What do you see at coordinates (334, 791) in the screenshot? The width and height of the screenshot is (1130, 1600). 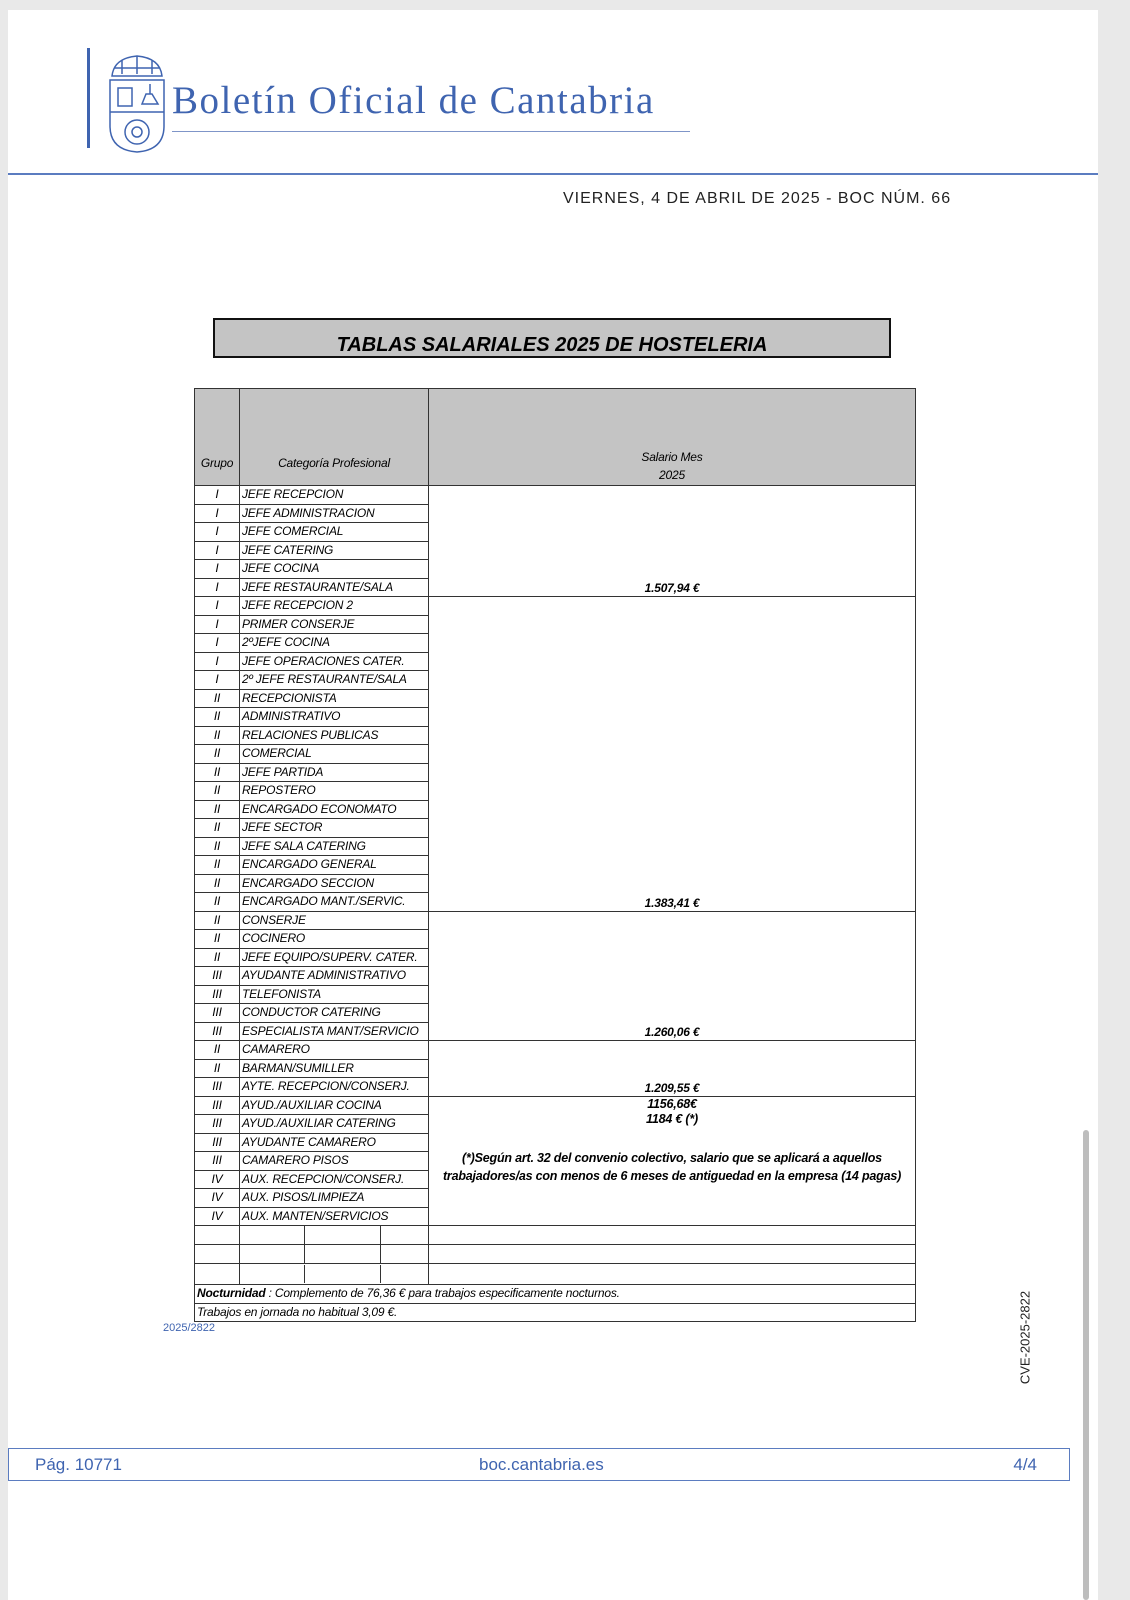 I see `categoria-cell: REPOSTERO` at bounding box center [334, 791].